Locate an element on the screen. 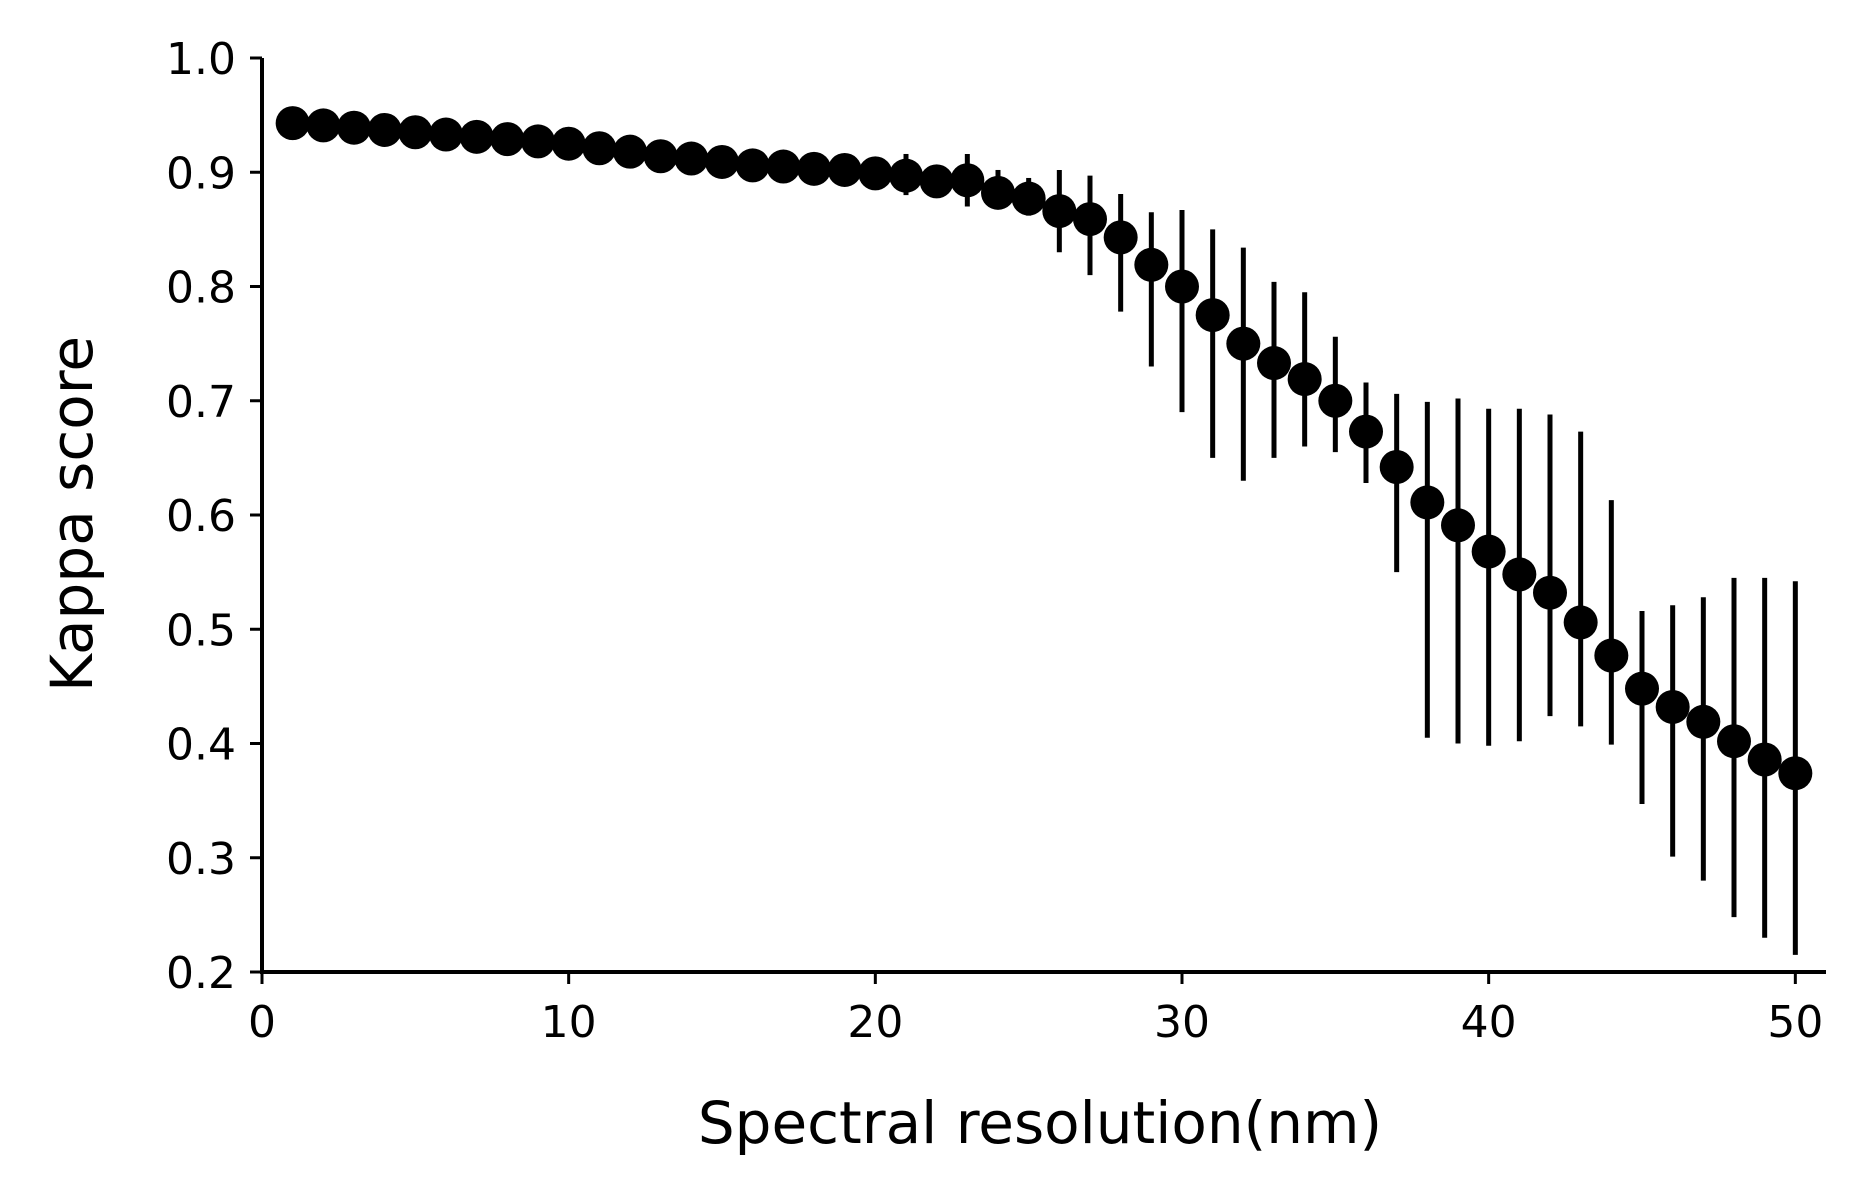  y-tick-label: 0.6 is located at coordinates (201, 516).